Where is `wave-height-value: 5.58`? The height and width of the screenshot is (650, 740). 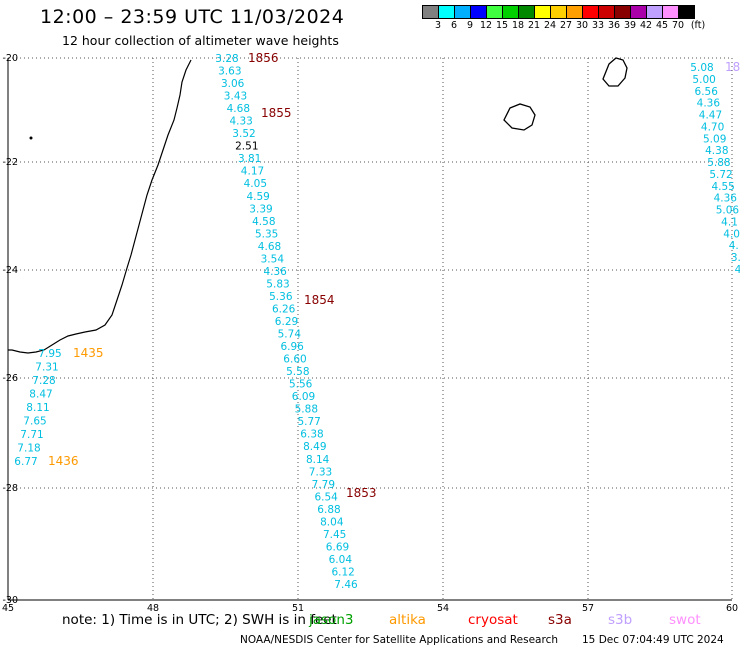
wave-height-value: 5.58 is located at coordinates (297, 372).